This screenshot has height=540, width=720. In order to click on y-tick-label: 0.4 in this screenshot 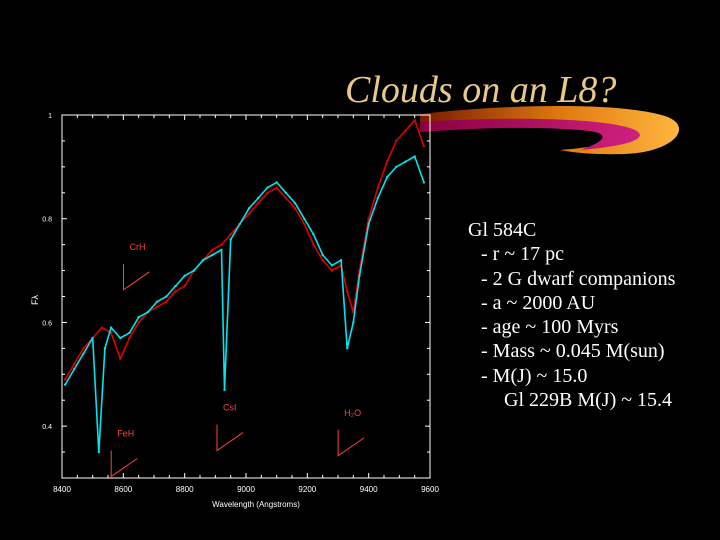, I will do `click(47, 427)`.